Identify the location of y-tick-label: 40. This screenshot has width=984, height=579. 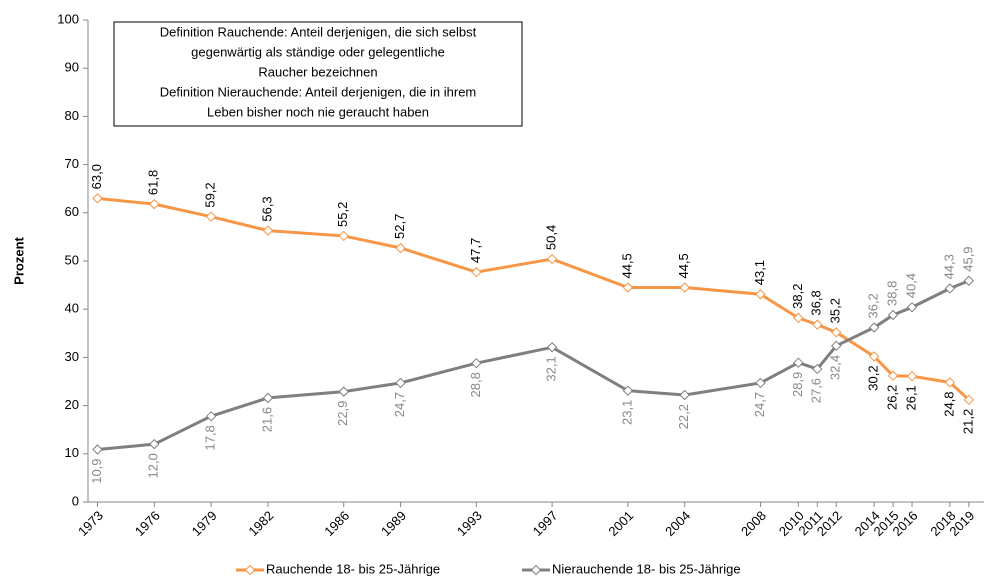
(72, 308).